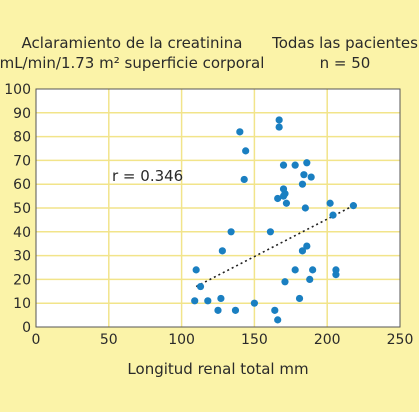 This screenshot has height=412, width=419. What do you see at coordinates (109, 340) in the screenshot?
I see `x-tick-label: 50` at bounding box center [109, 340].